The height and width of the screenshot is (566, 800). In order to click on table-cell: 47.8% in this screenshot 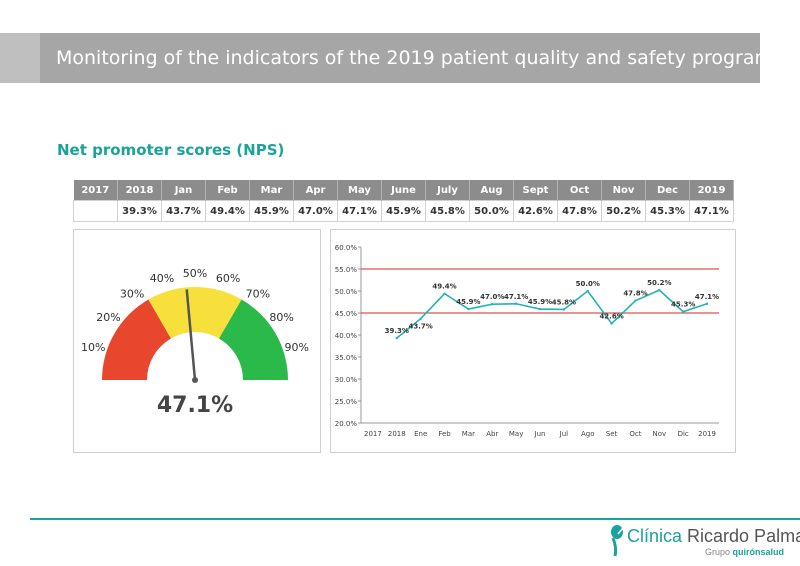, I will do `click(579, 211)`.